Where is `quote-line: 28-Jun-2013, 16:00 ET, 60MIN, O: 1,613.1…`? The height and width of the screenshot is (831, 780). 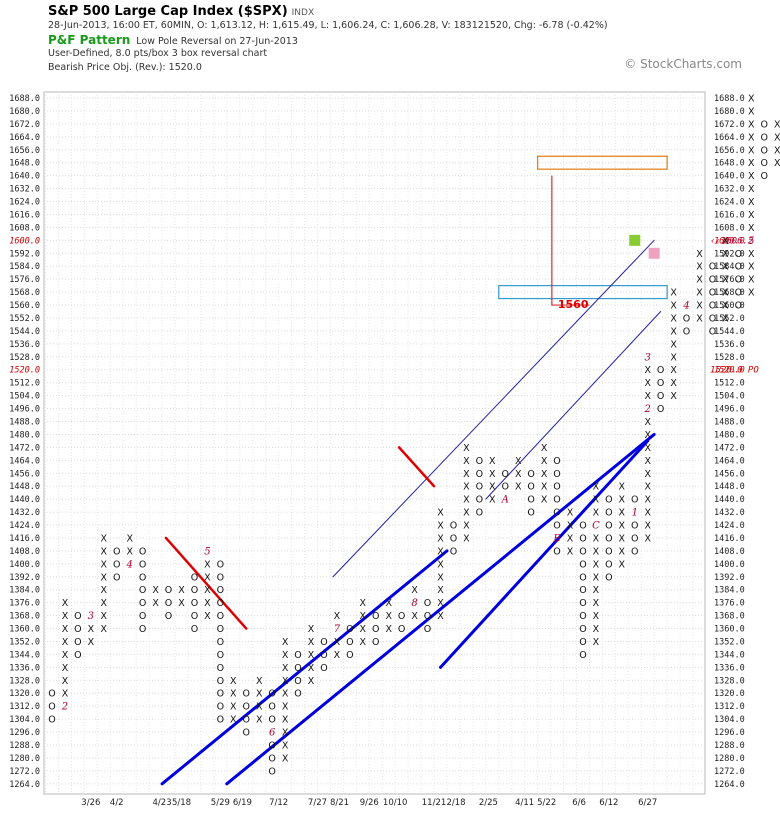 quote-line: 28-Jun-2013, 16:00 ET, 60MIN, O: 1,613.1… is located at coordinates (328, 25).